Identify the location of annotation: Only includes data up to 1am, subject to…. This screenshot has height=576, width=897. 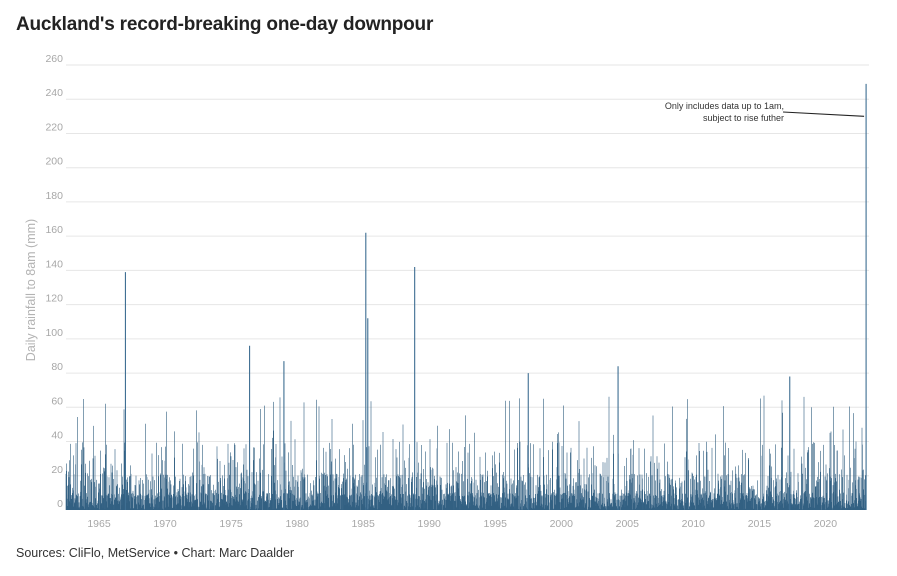
(765, 112).